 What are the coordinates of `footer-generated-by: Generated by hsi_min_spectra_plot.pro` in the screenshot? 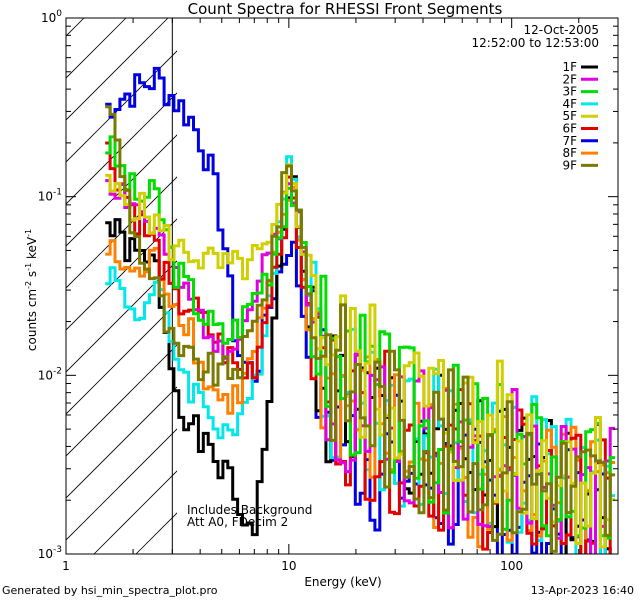 It's located at (110, 590).